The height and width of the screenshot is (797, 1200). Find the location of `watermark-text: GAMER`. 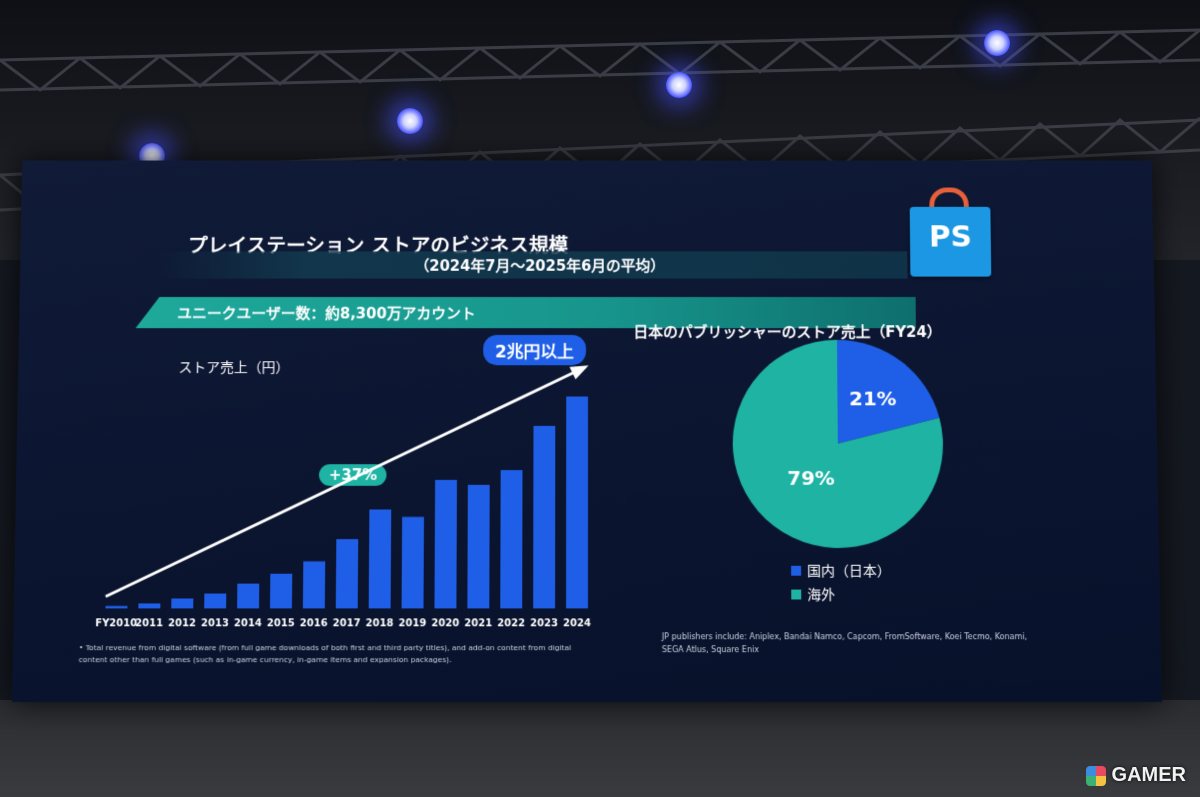

watermark-text: GAMER is located at coordinates (1149, 775).